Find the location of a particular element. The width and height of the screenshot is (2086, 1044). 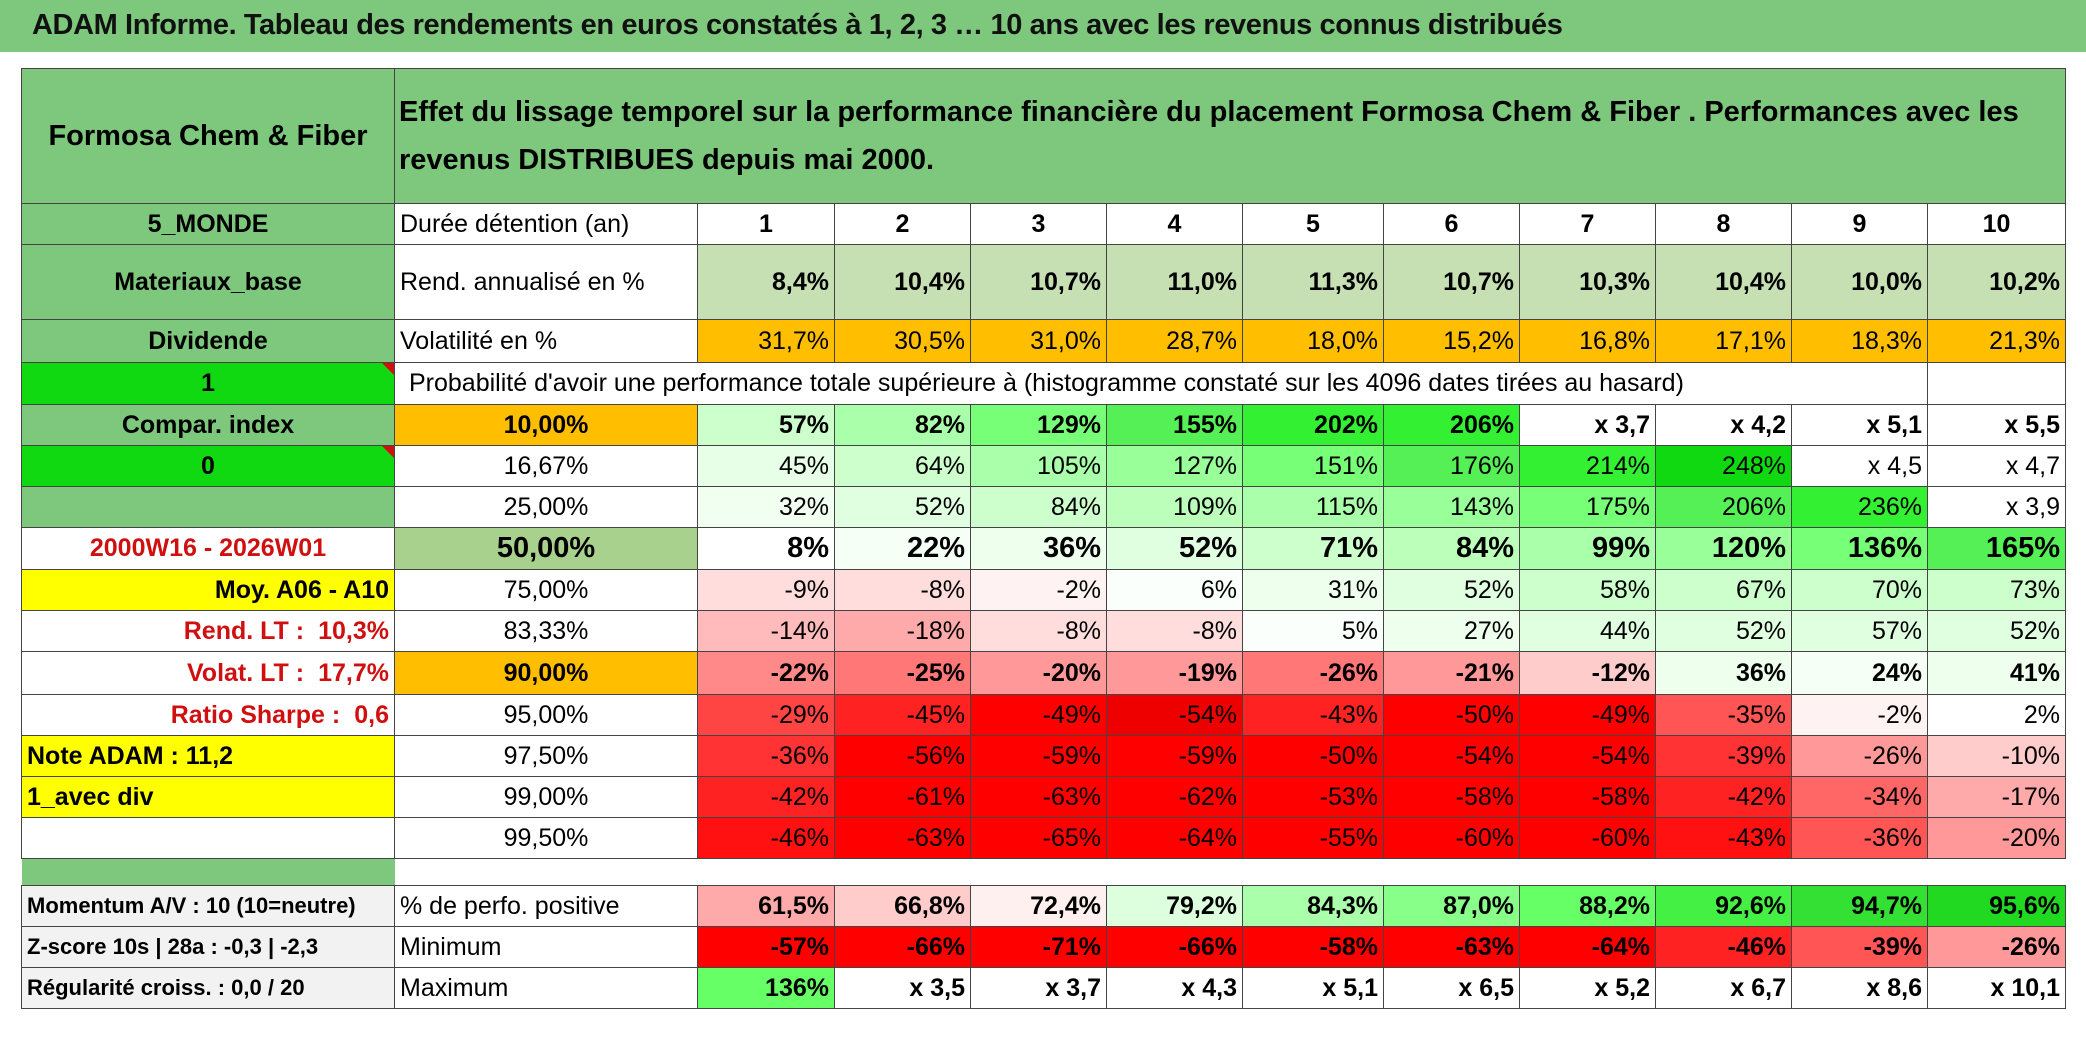

maximum-value: x 10,1 is located at coordinates (1996, 988).